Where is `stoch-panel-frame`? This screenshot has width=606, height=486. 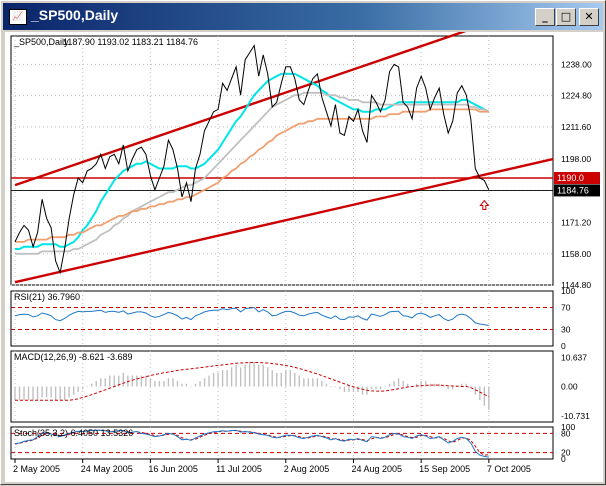
stoch-panel-frame is located at coordinates (282, 443).